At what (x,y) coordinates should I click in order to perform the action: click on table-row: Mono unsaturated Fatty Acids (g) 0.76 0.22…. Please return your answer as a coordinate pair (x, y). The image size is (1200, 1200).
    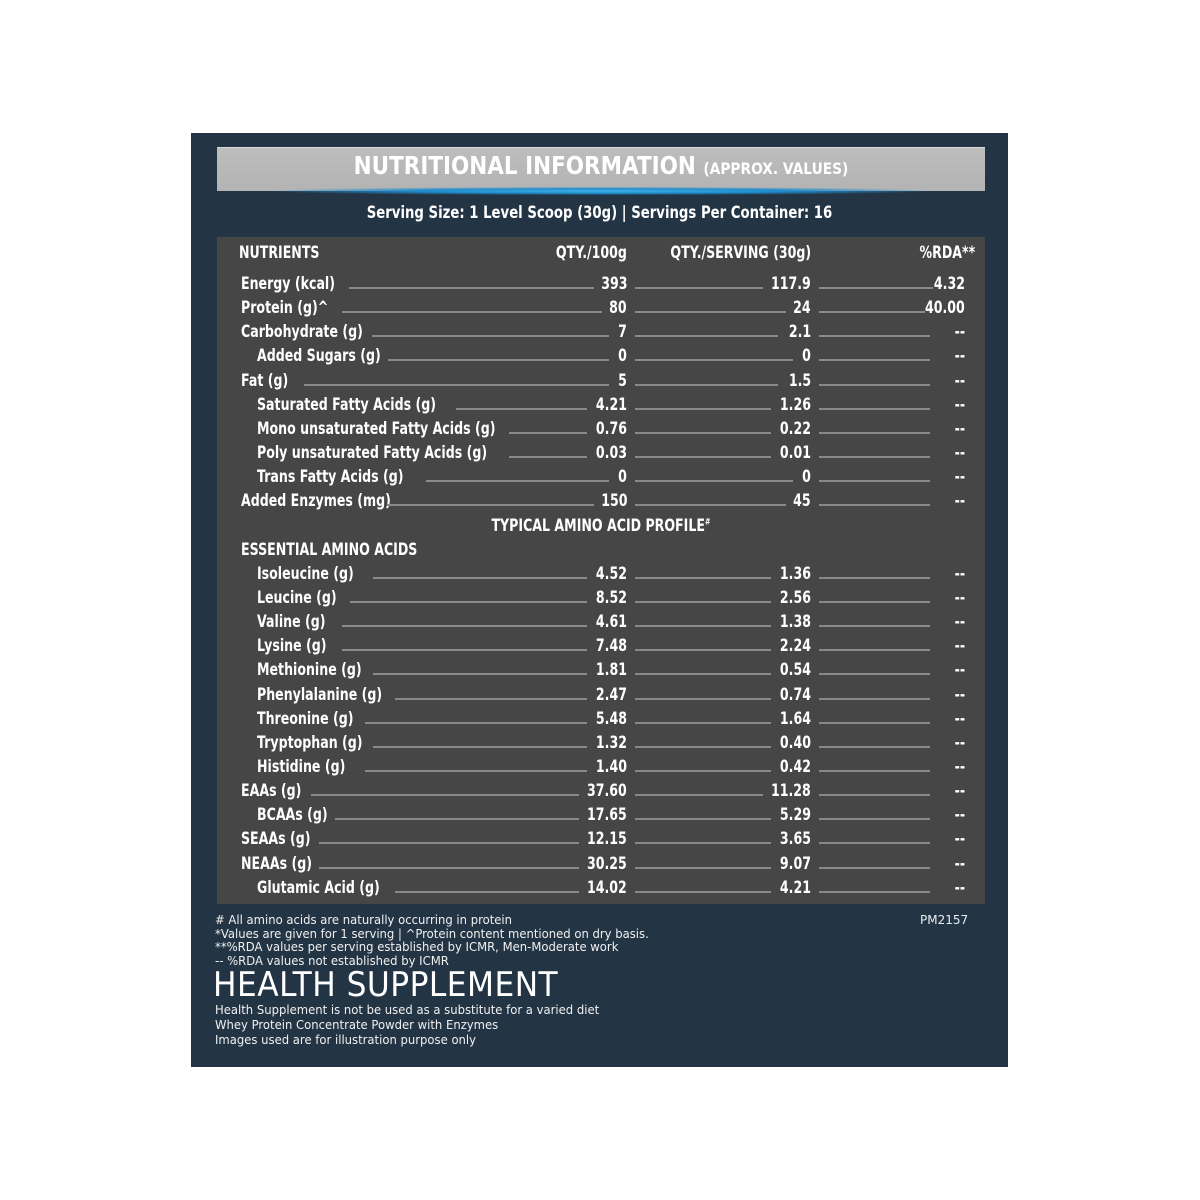
    Looking at the image, I should click on (601, 429).